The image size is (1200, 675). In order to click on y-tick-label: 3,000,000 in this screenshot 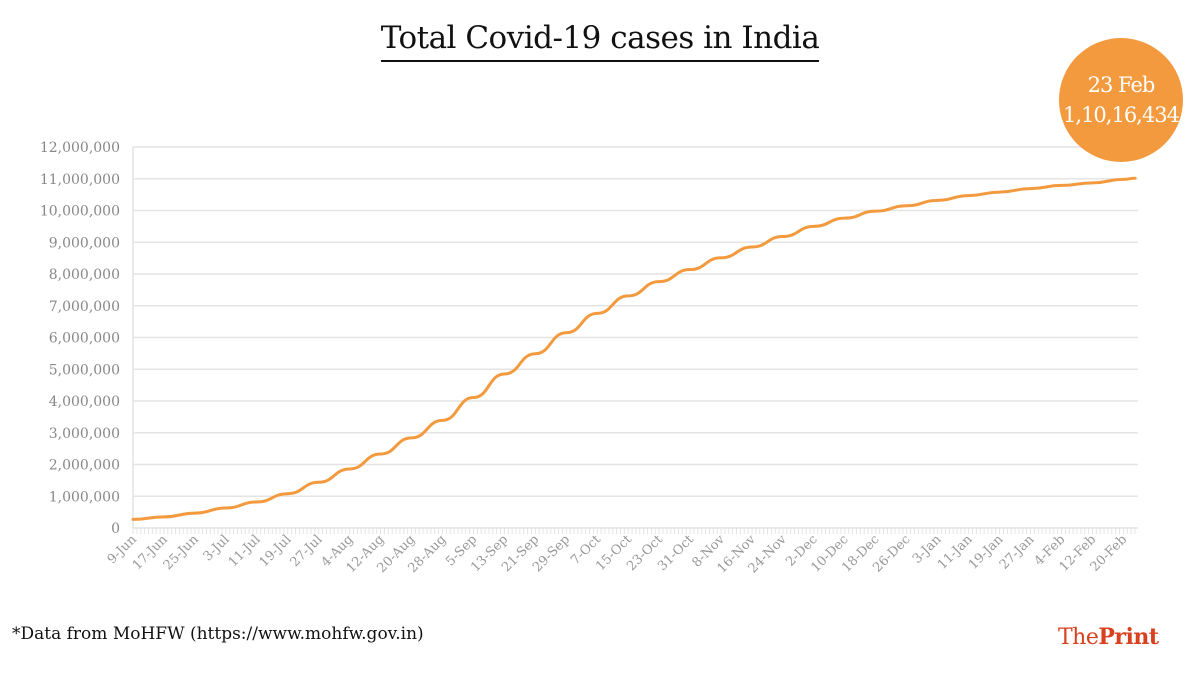, I will do `click(84, 434)`.